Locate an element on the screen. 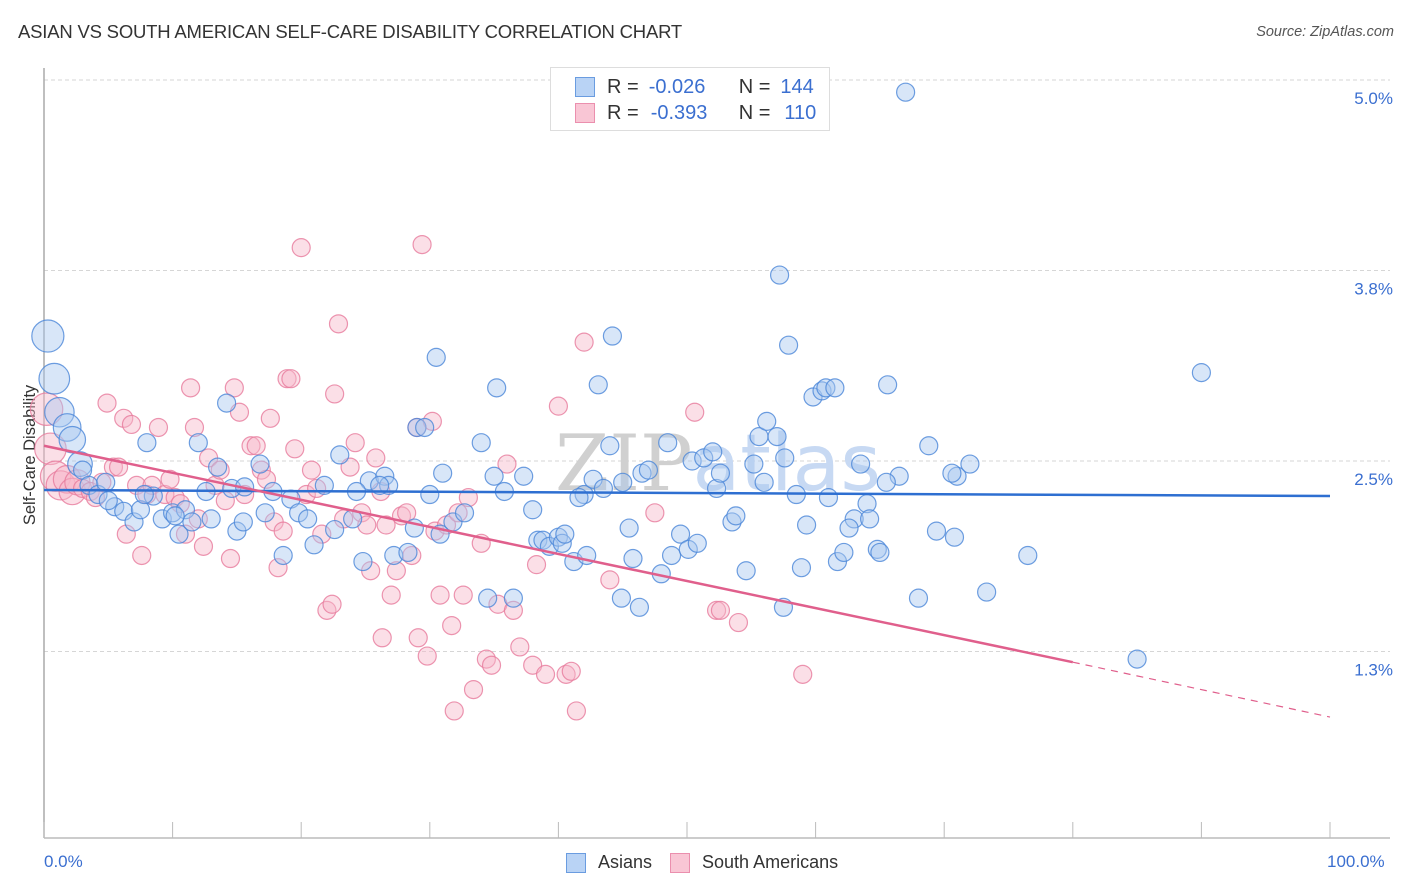 This screenshot has width=1406, height=892. legend-row-asians: R = -0.026 N = 144 is located at coordinates (694, 87).